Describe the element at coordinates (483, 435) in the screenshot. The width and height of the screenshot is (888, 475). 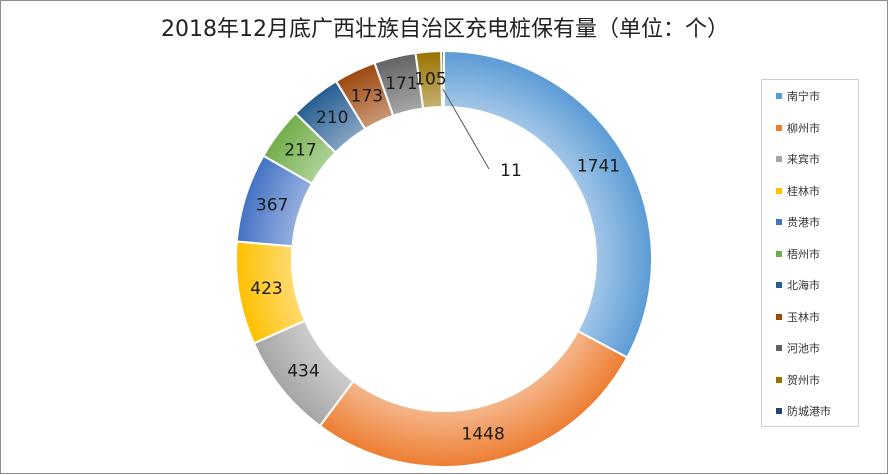
I see `data-label-2: 1448` at that location.